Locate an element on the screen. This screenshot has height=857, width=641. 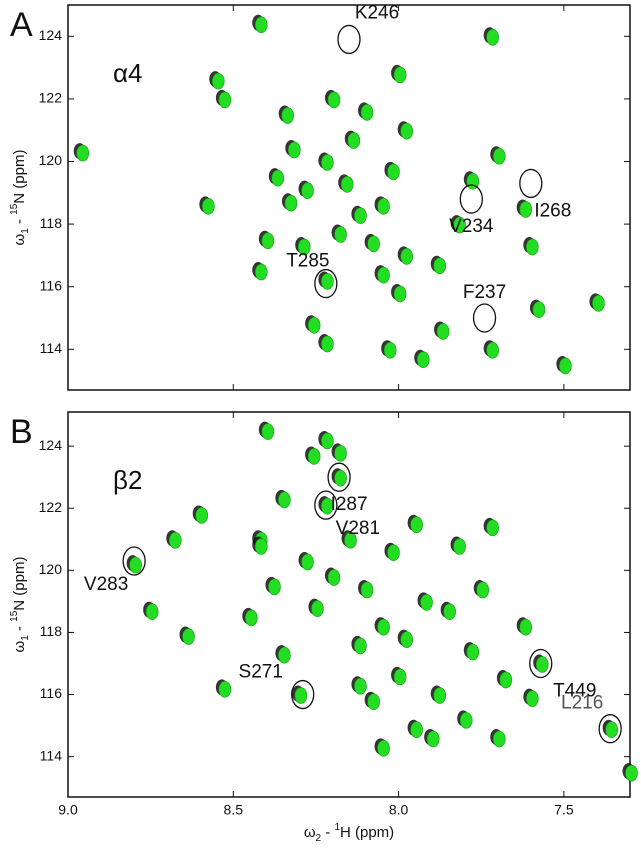
axis-label: ω2 - 1H (ppm) is located at coordinates (349, 833).